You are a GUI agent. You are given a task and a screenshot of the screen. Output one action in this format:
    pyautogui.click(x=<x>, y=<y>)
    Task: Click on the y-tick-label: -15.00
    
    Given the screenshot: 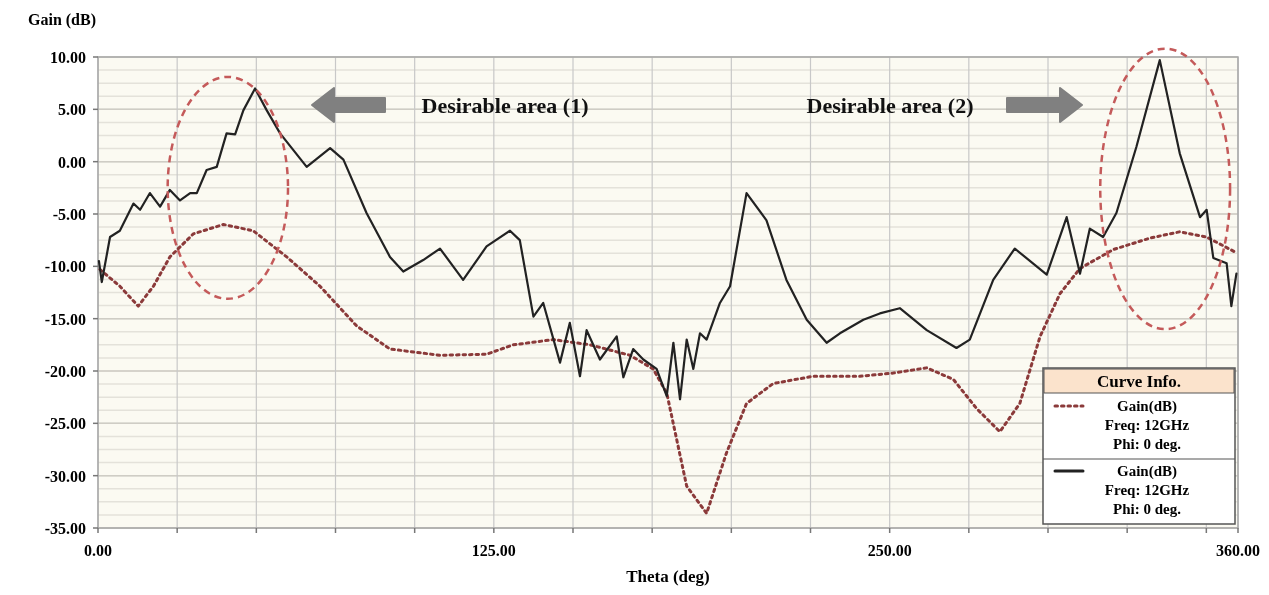 What is the action you would take?
    pyautogui.click(x=65, y=319)
    